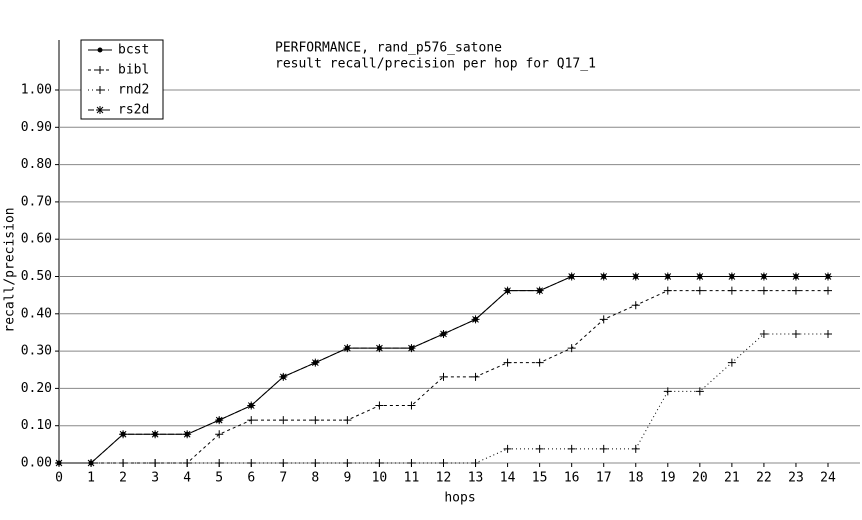 The image size is (862, 520). I want to click on legend-label: rnd2, so click(133, 90).